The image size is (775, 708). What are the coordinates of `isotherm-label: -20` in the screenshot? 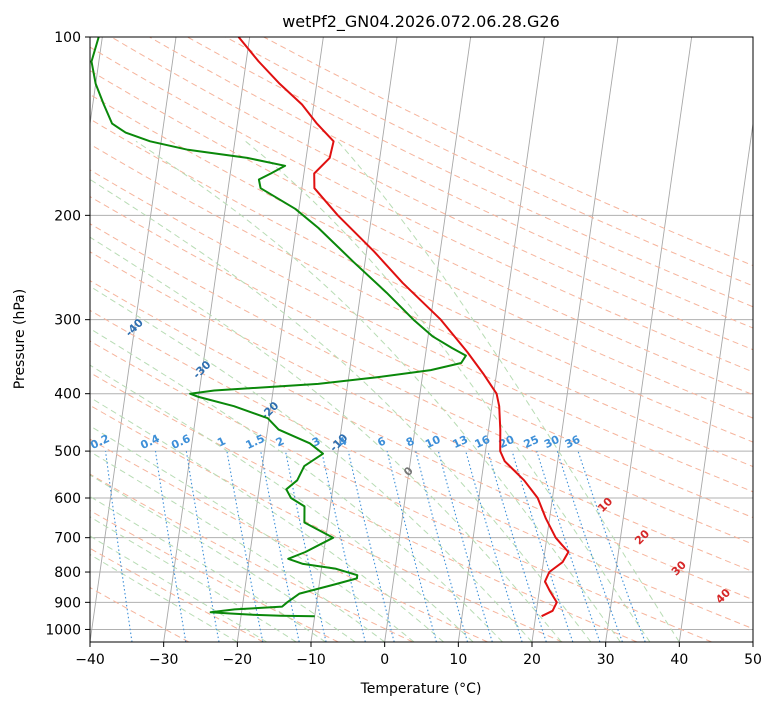 It's located at (269, 410).